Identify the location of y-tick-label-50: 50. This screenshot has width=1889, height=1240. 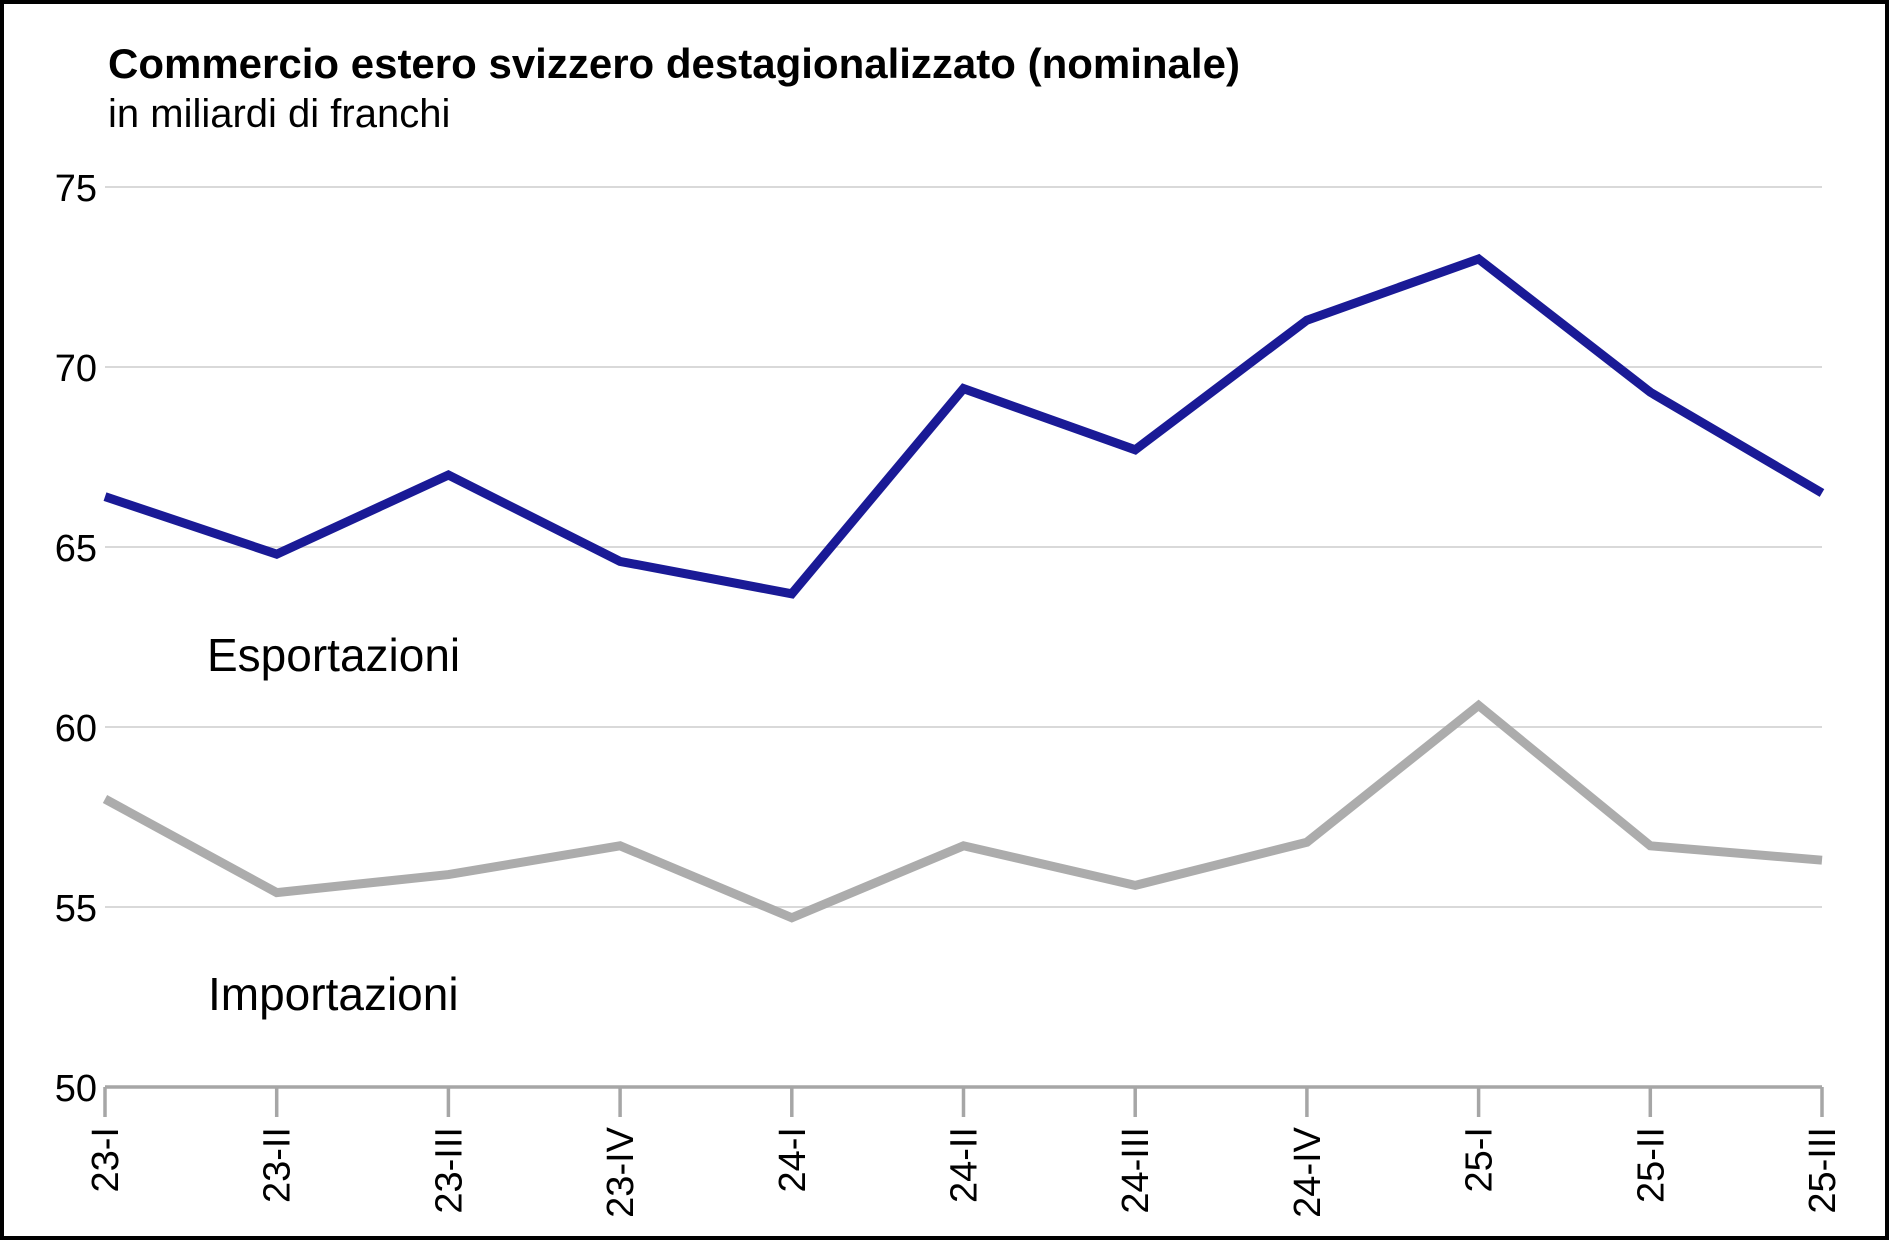
(76, 1089).